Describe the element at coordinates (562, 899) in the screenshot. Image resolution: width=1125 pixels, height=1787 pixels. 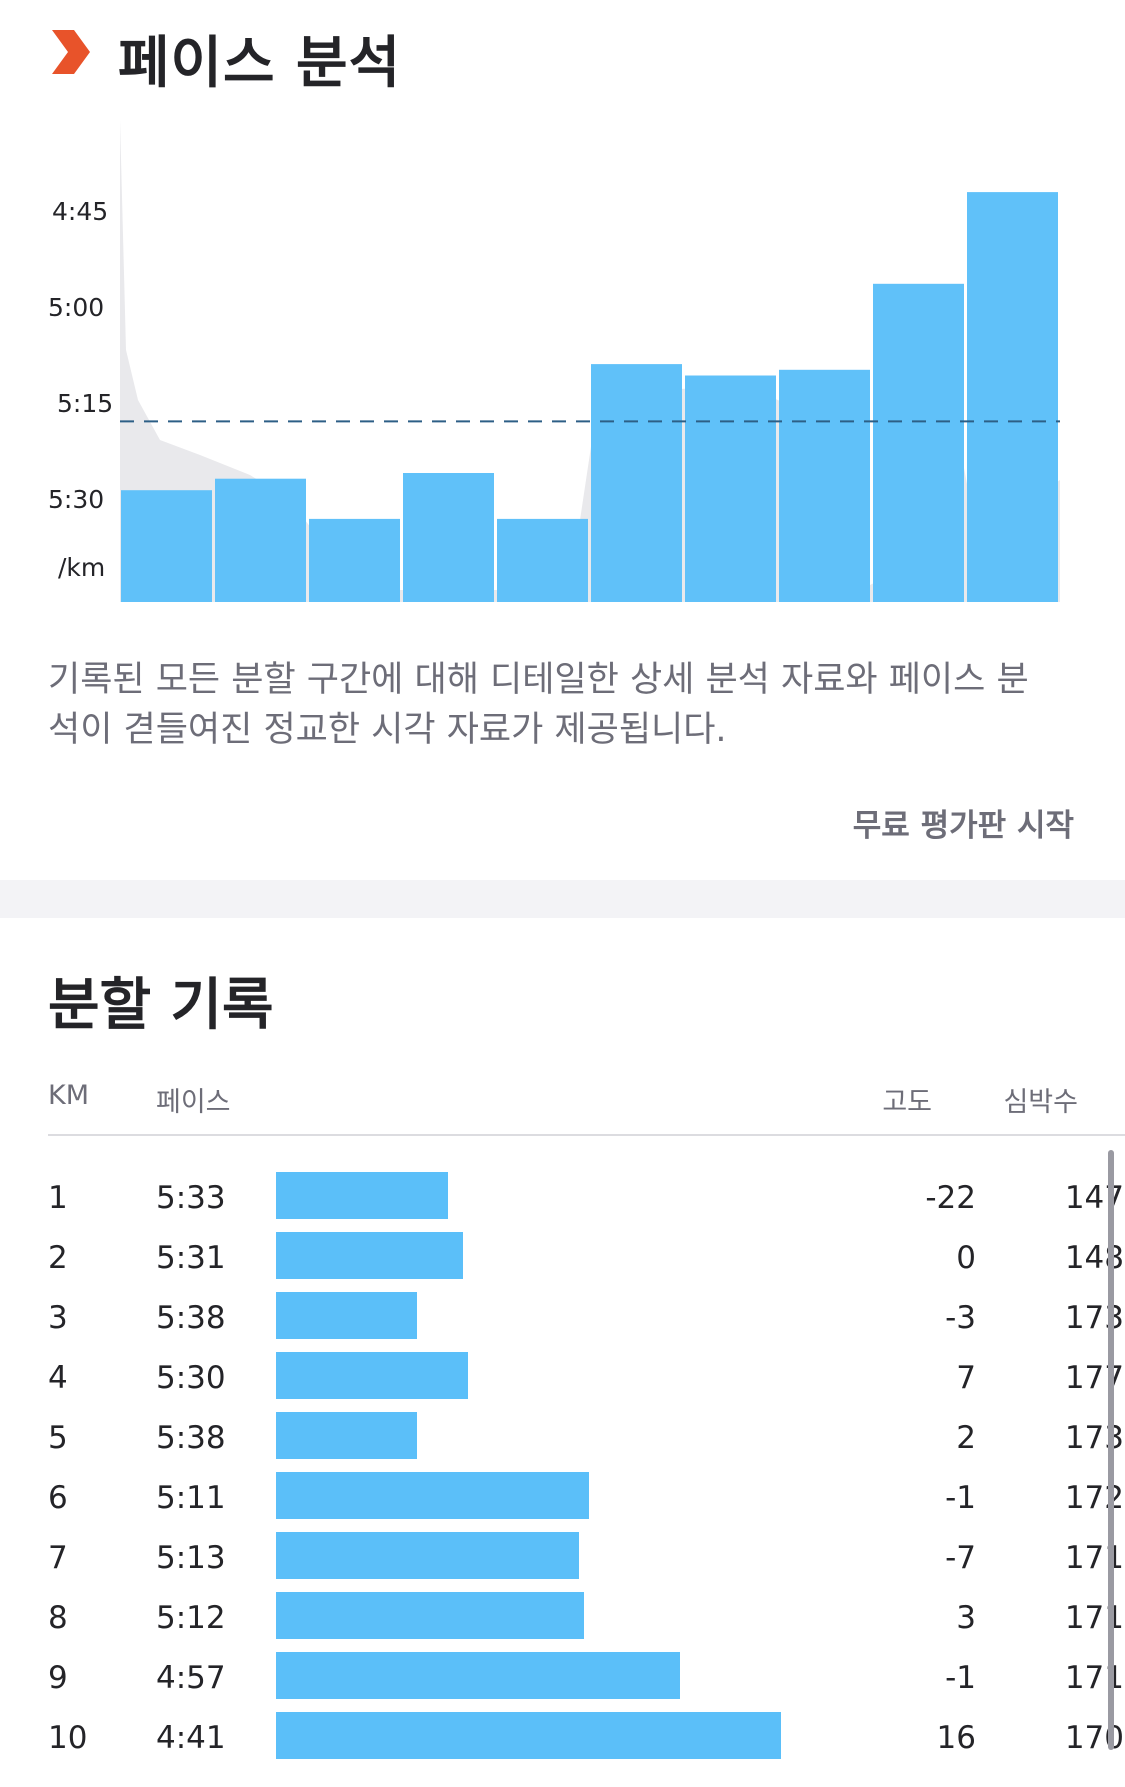
I see `section-divider` at that location.